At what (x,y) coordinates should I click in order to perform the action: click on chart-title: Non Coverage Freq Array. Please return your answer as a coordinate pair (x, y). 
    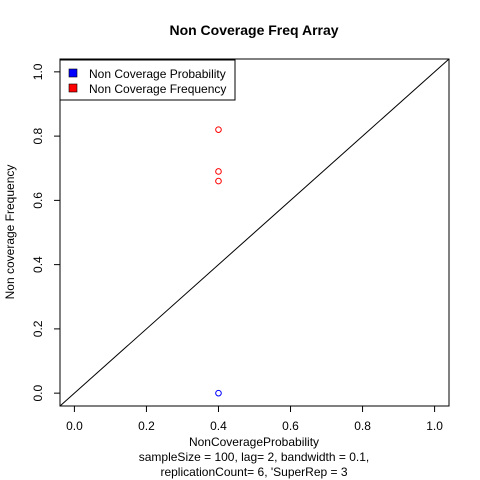
    Looking at the image, I should click on (253, 30).